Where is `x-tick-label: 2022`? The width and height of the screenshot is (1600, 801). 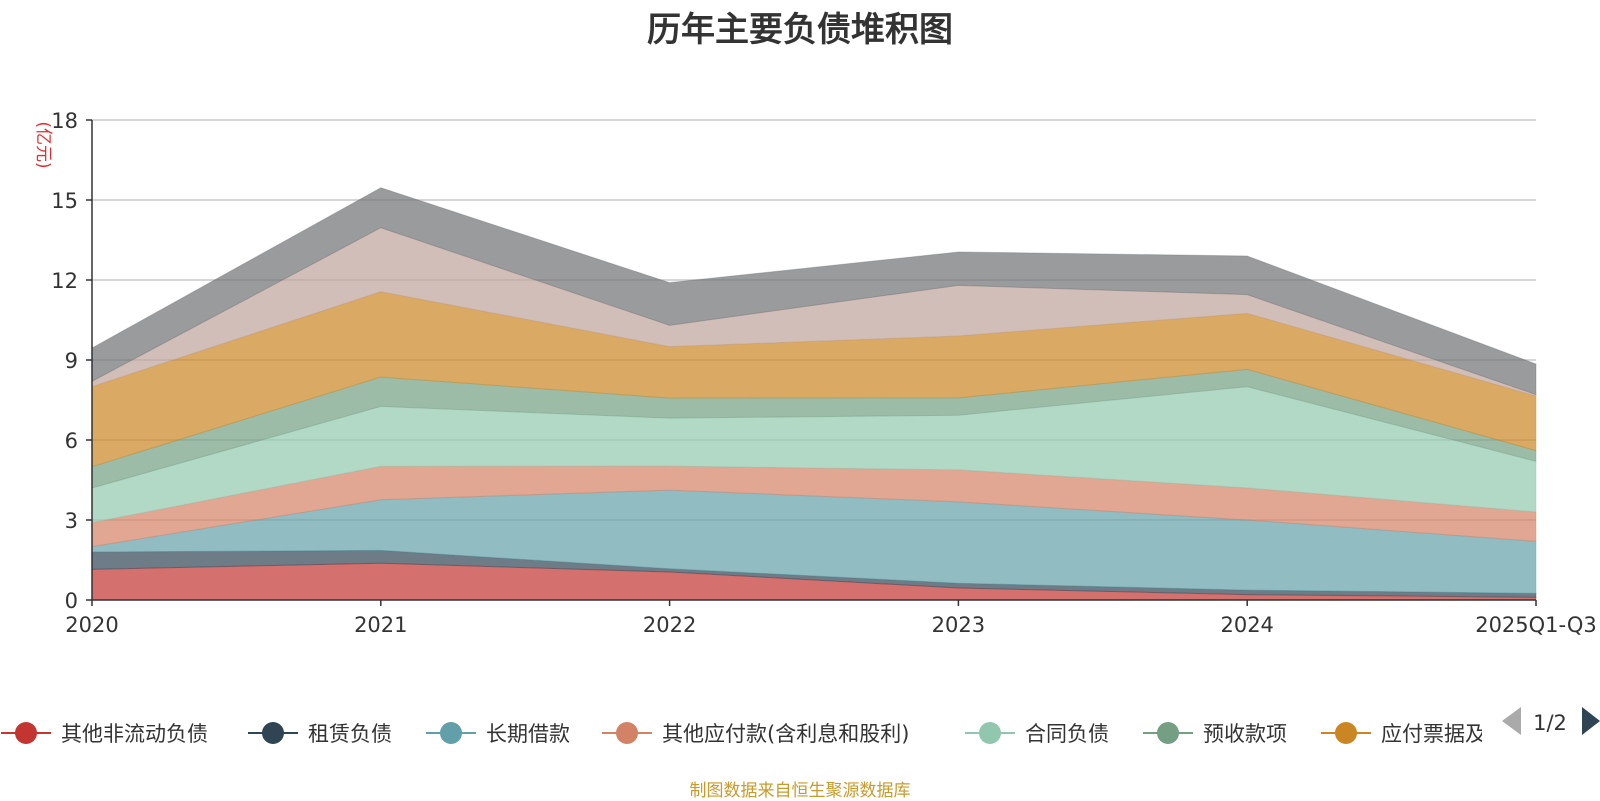
x-tick-label: 2022 is located at coordinates (669, 625).